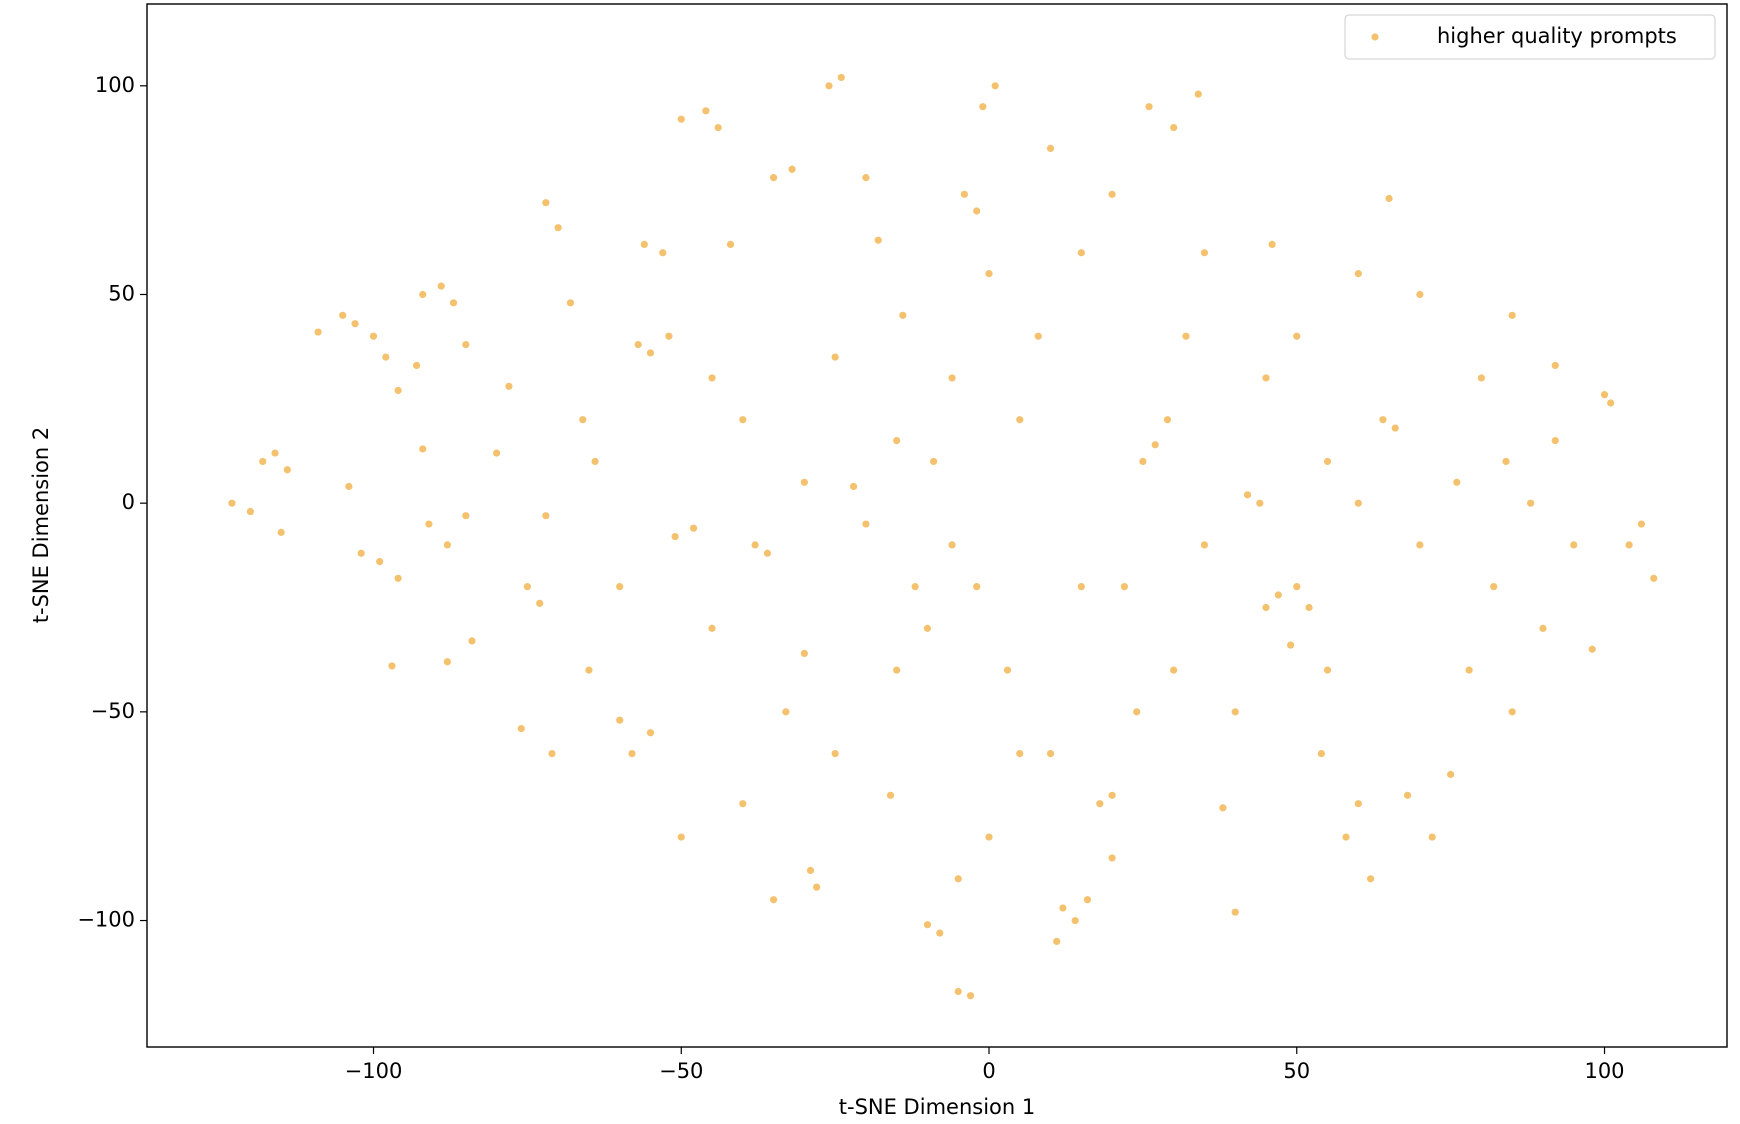 Image resolution: width=1740 pixels, height=1124 pixels. I want to click on legend: higher quality prompts, so click(1530, 37).